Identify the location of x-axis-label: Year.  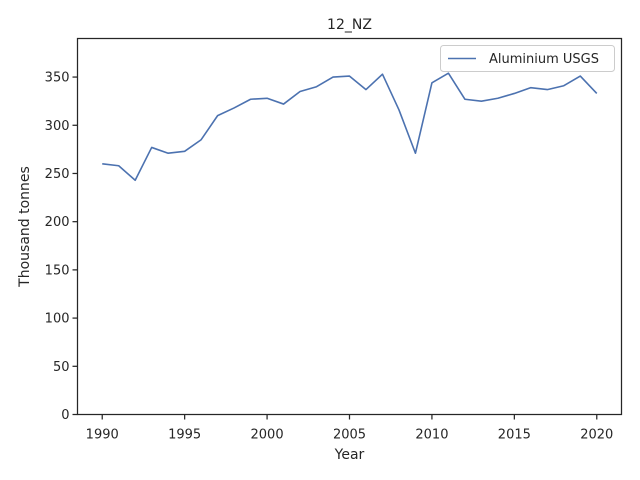
(349, 455).